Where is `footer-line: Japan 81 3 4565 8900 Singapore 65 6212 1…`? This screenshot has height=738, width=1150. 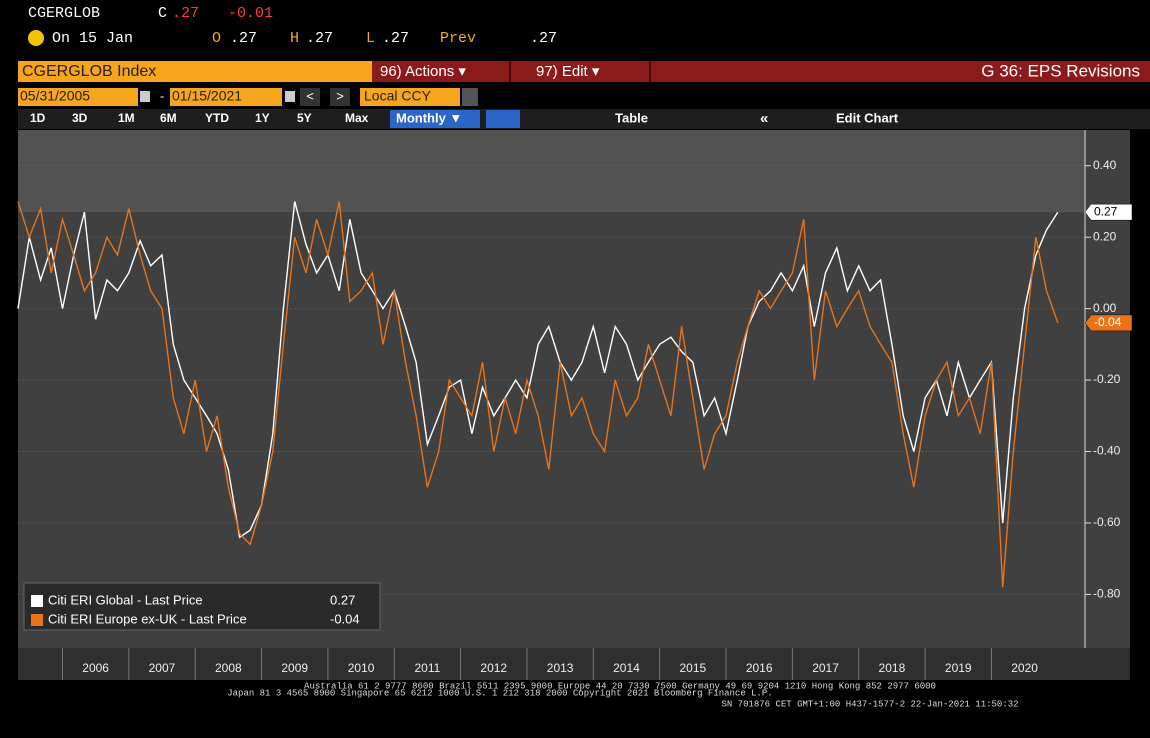 footer-line: Japan 81 3 4565 8900 Singapore 65 6212 1… is located at coordinates (500, 693).